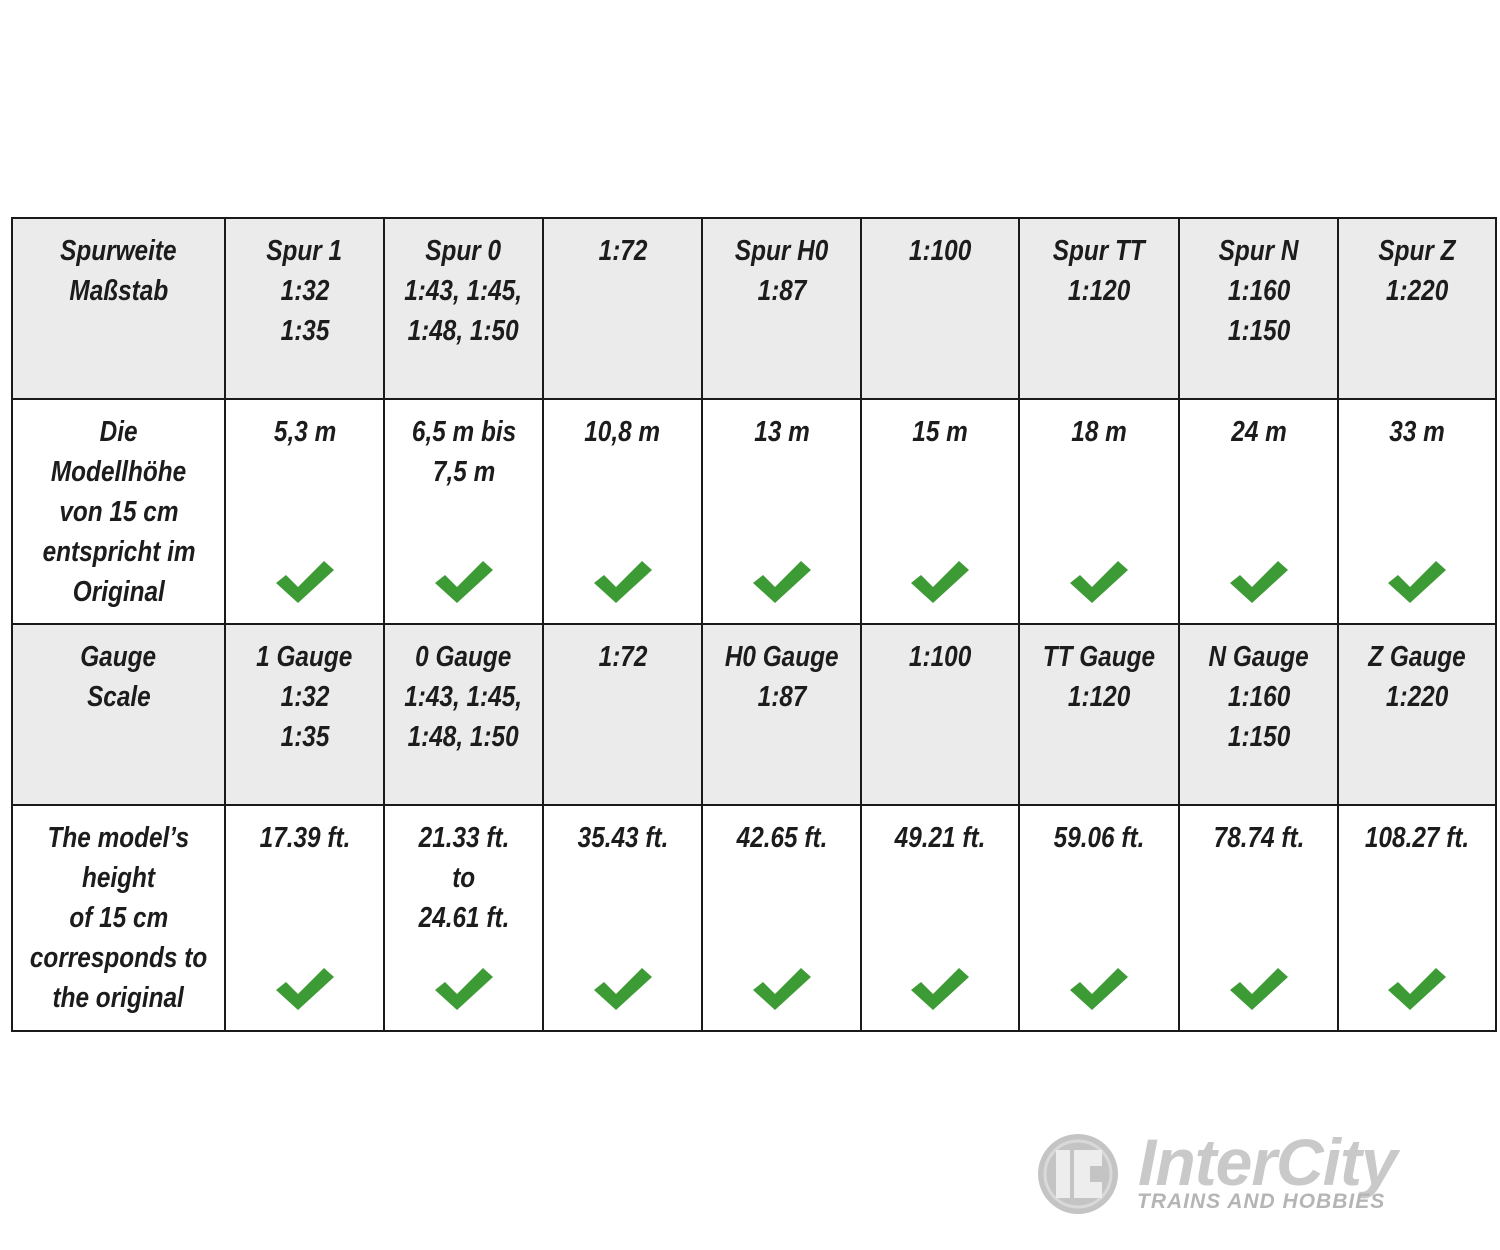  Describe the element at coordinates (463, 838) in the screenshot. I see `cell-text: 21.33 ft.` at that location.